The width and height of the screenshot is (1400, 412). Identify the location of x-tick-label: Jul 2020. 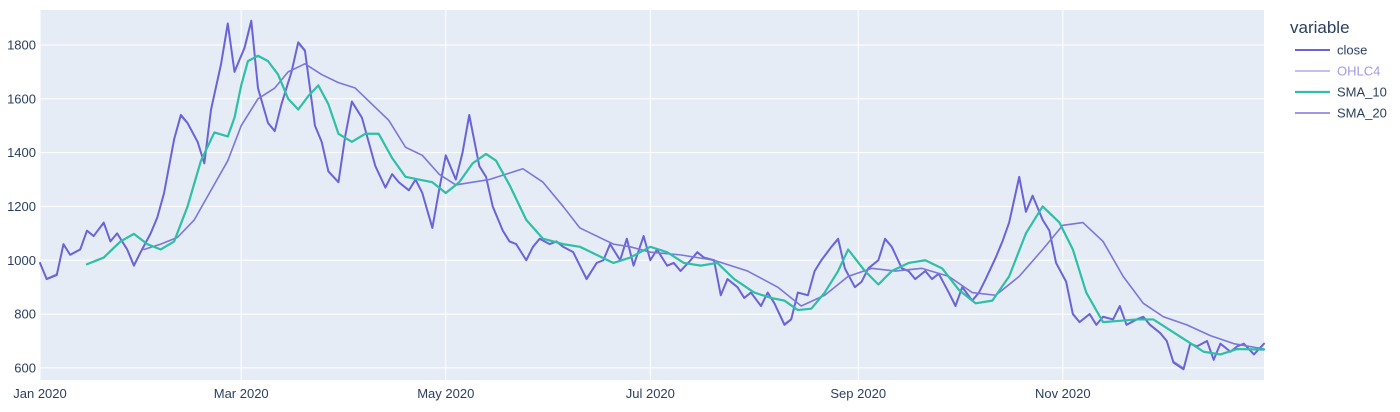
(650, 393).